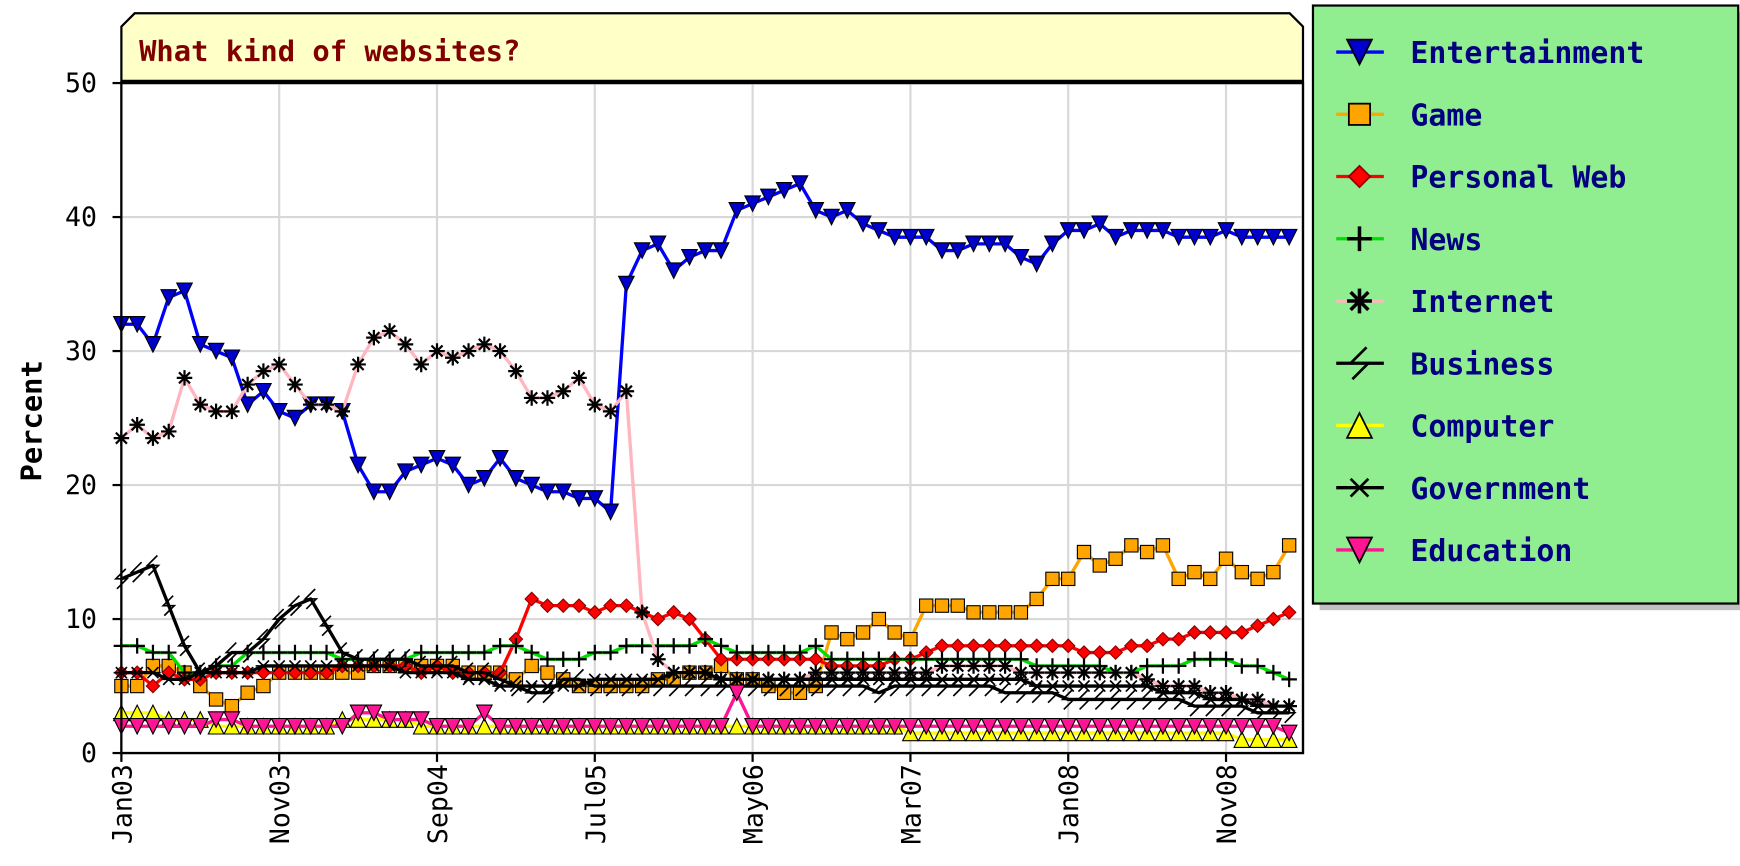  I want to click on legend-label: Internet, so click(1482, 302).